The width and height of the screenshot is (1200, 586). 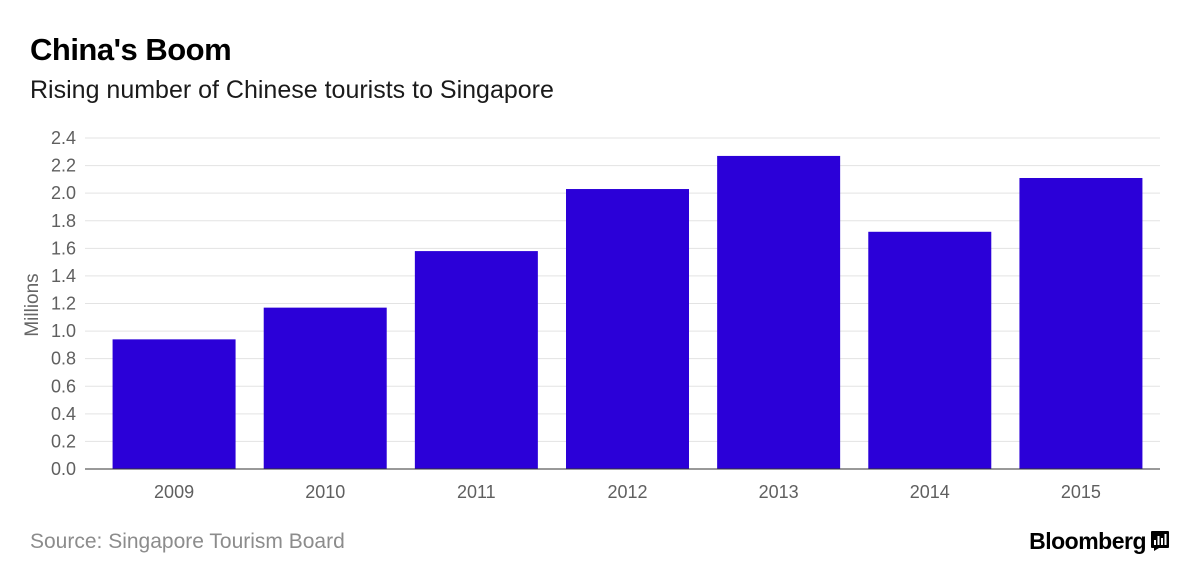 I want to click on bar-2010, so click(x=325, y=388).